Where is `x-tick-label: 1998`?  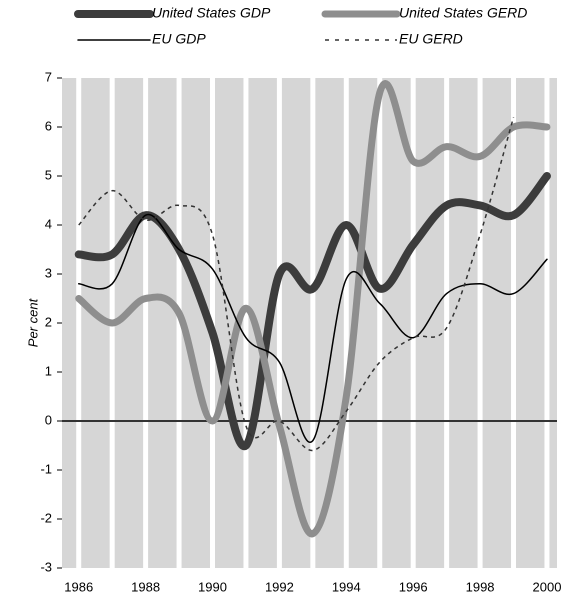
x-tick-label: 1998 is located at coordinates (480, 586).